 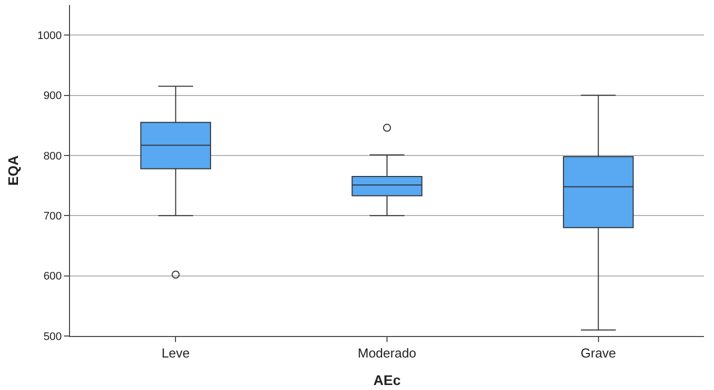 I want to click on x-tick-label: Leve, so click(x=176, y=353).